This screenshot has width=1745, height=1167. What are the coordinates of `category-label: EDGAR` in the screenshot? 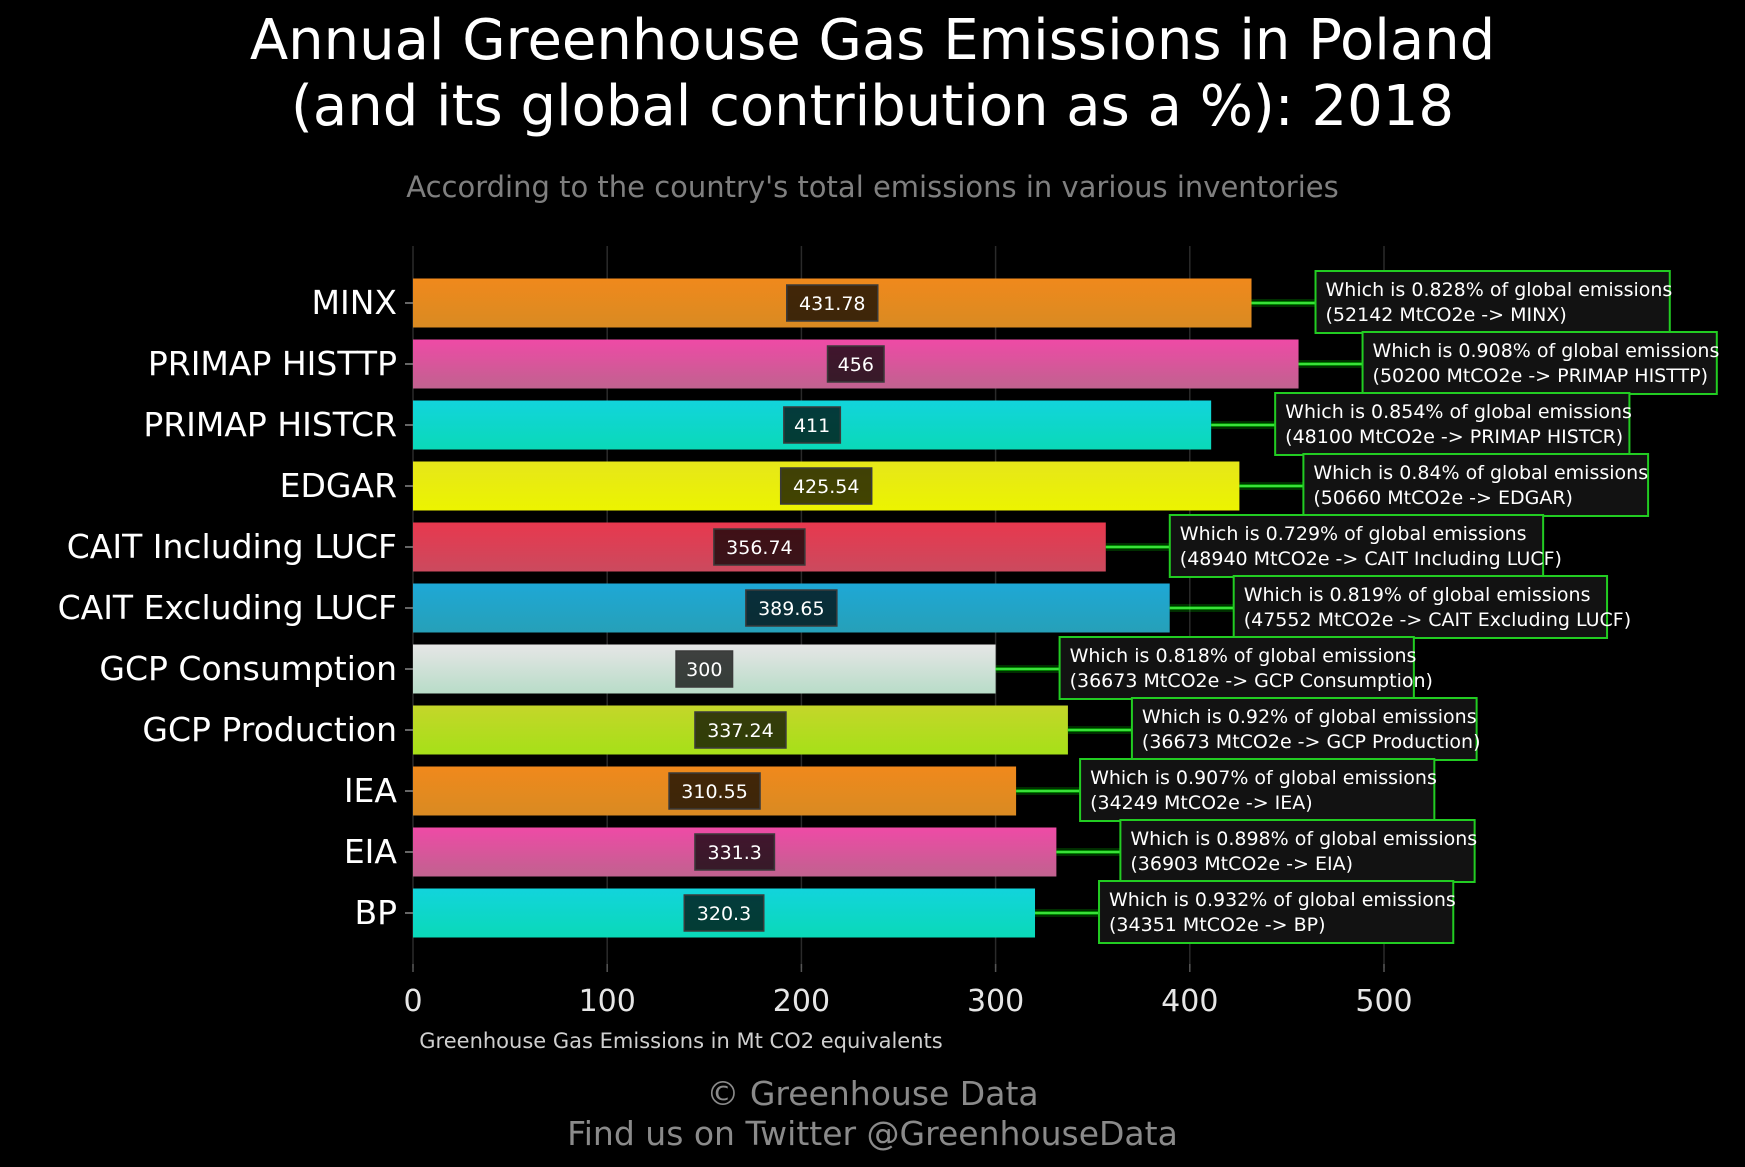 It's located at (338, 485).